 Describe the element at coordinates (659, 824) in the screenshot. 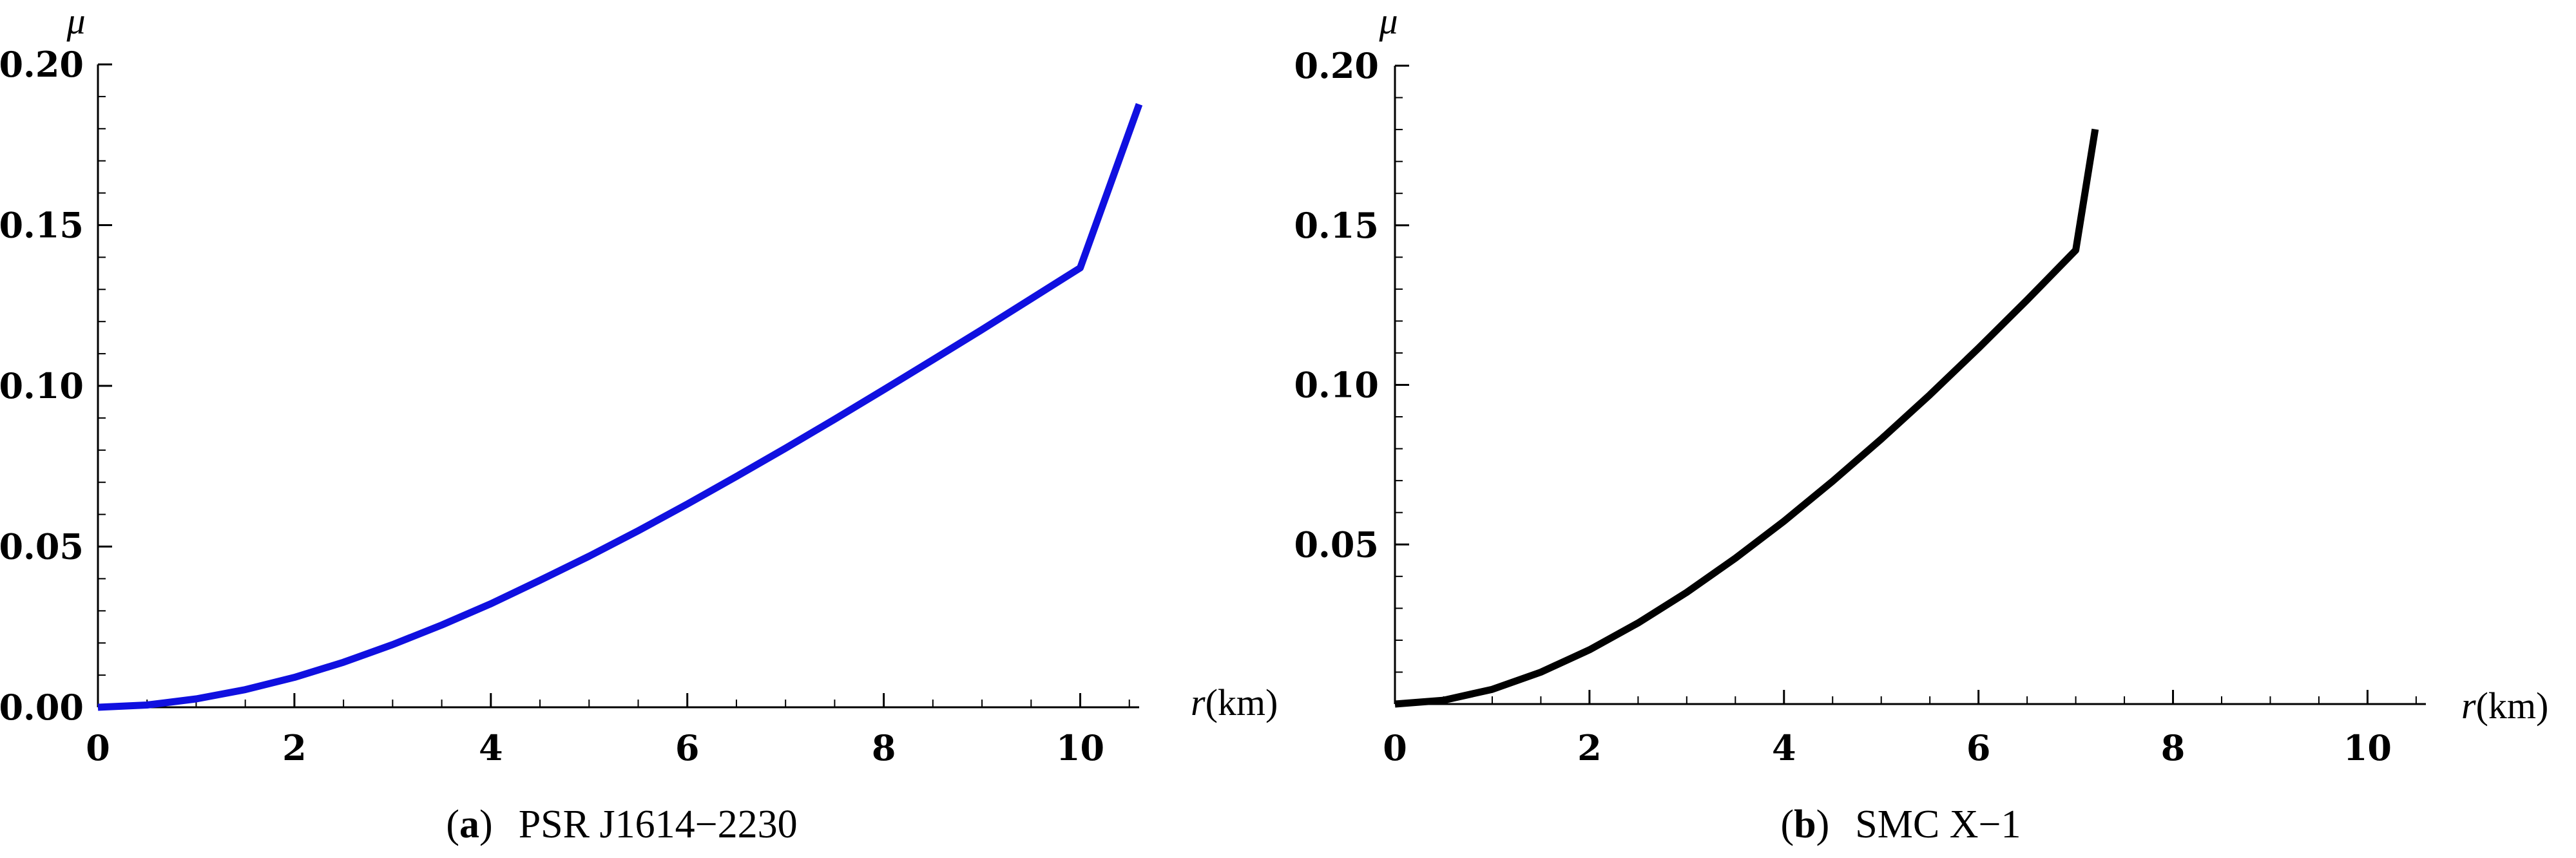

I see `caption-title: PSR J1614−2230` at that location.